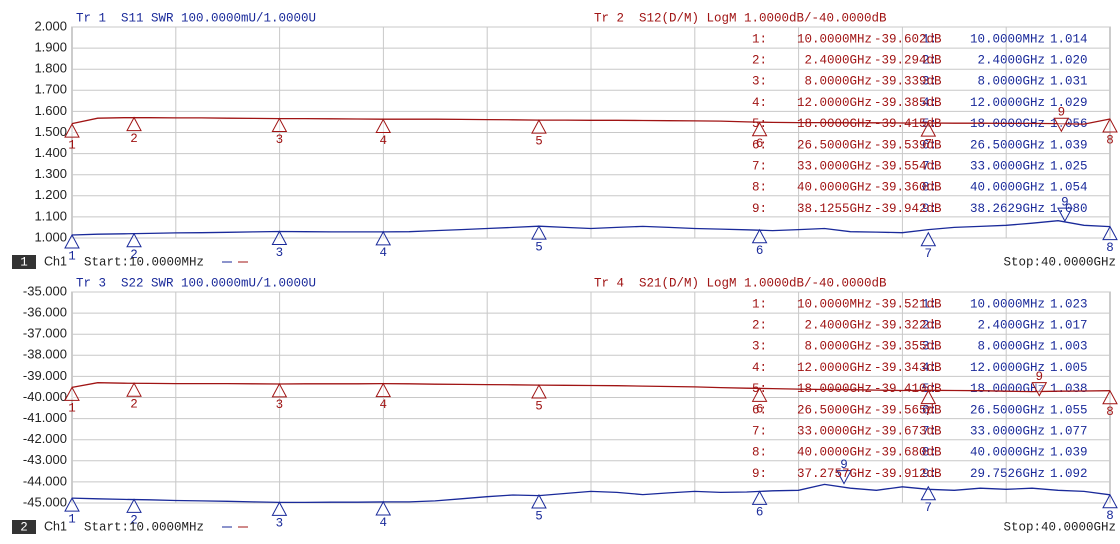 The height and width of the screenshot is (544, 1120). I want to click on y-tick-label: -43.000, so click(45, 459).